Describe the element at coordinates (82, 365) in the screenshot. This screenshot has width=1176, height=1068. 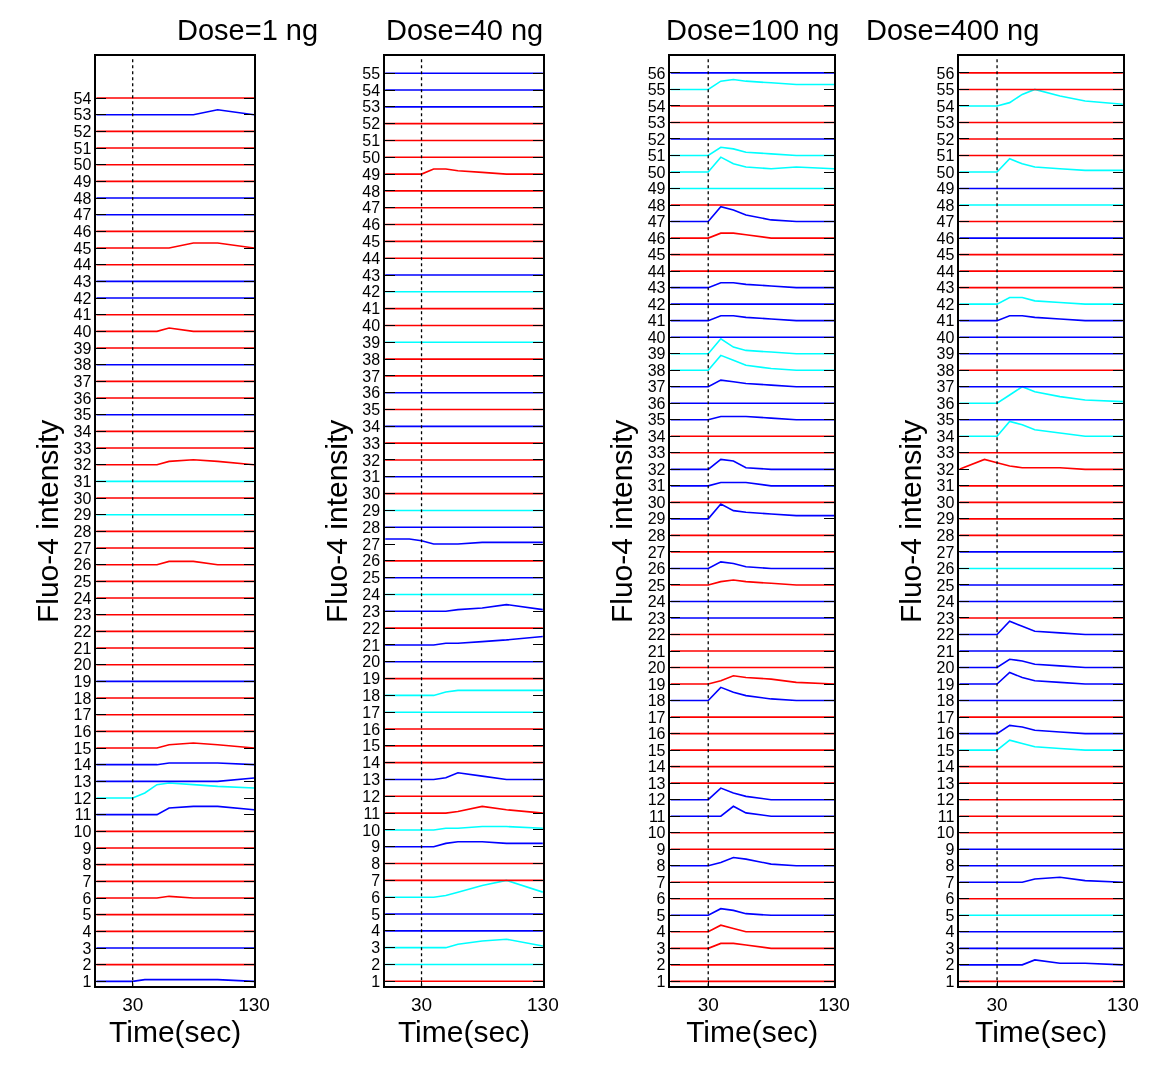
I see `y-tick-label: 38` at that location.